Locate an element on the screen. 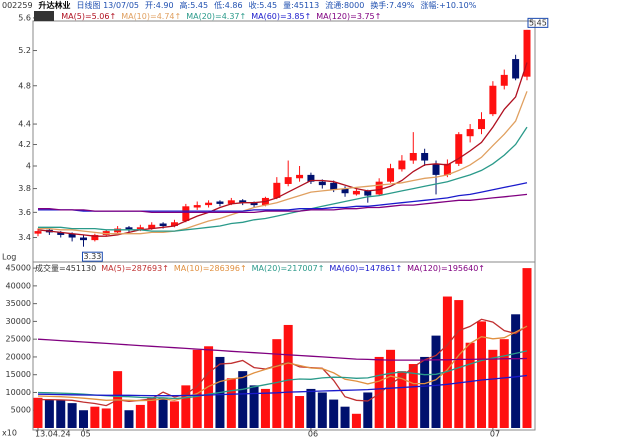 This screenshot has width=640, height=438. y-tick-label: 3.4 is located at coordinates (24, 237).